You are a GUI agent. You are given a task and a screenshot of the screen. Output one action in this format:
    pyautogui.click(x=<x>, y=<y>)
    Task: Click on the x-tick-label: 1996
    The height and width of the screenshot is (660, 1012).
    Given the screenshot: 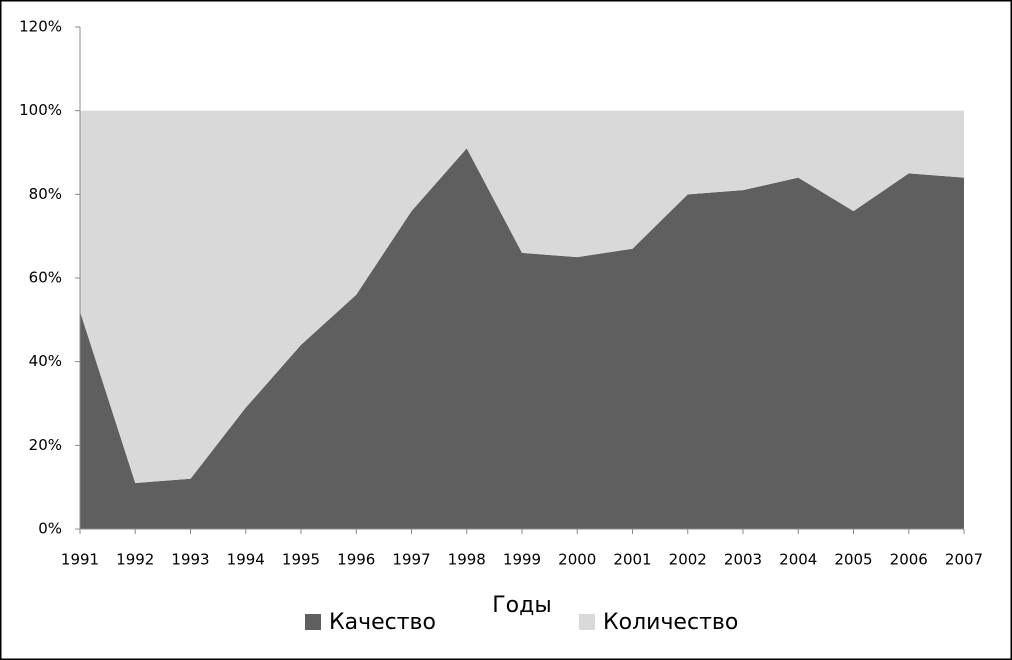 What is the action you would take?
    pyautogui.click(x=356, y=560)
    